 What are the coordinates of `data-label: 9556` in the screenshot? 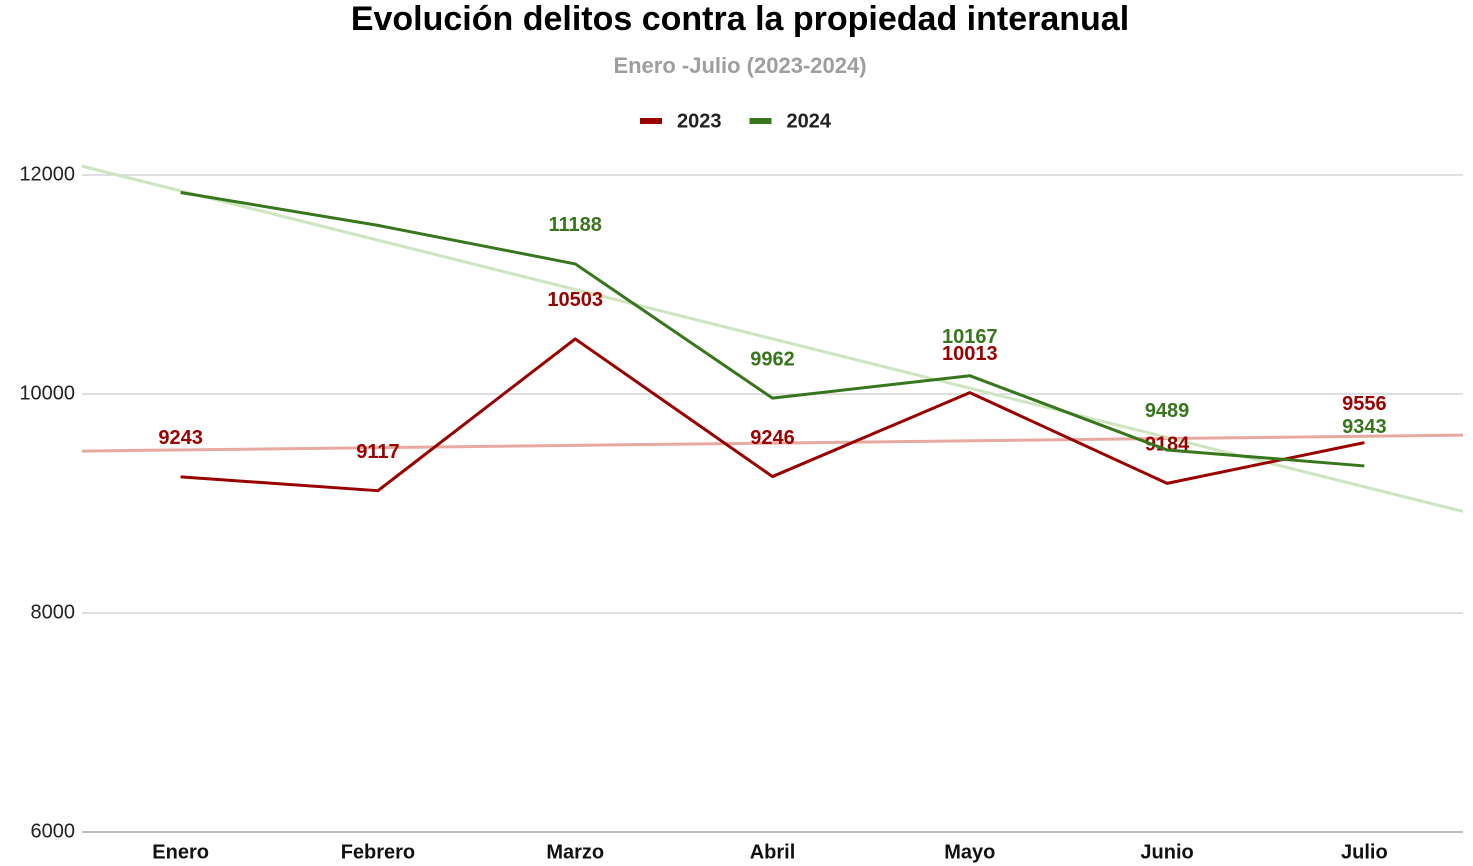 It's located at (1364, 404).